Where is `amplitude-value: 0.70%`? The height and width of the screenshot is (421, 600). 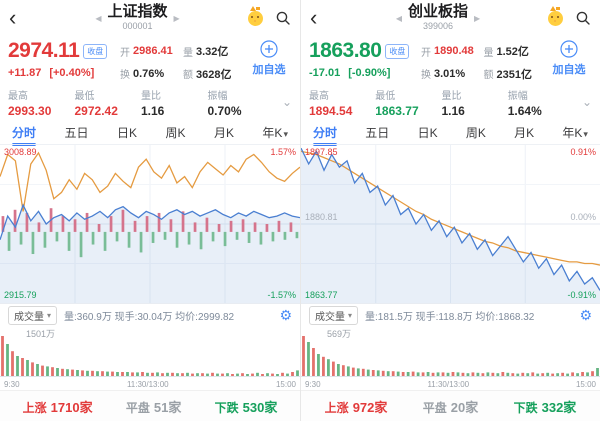
amplitude-value: 0.70% is located at coordinates (224, 111).